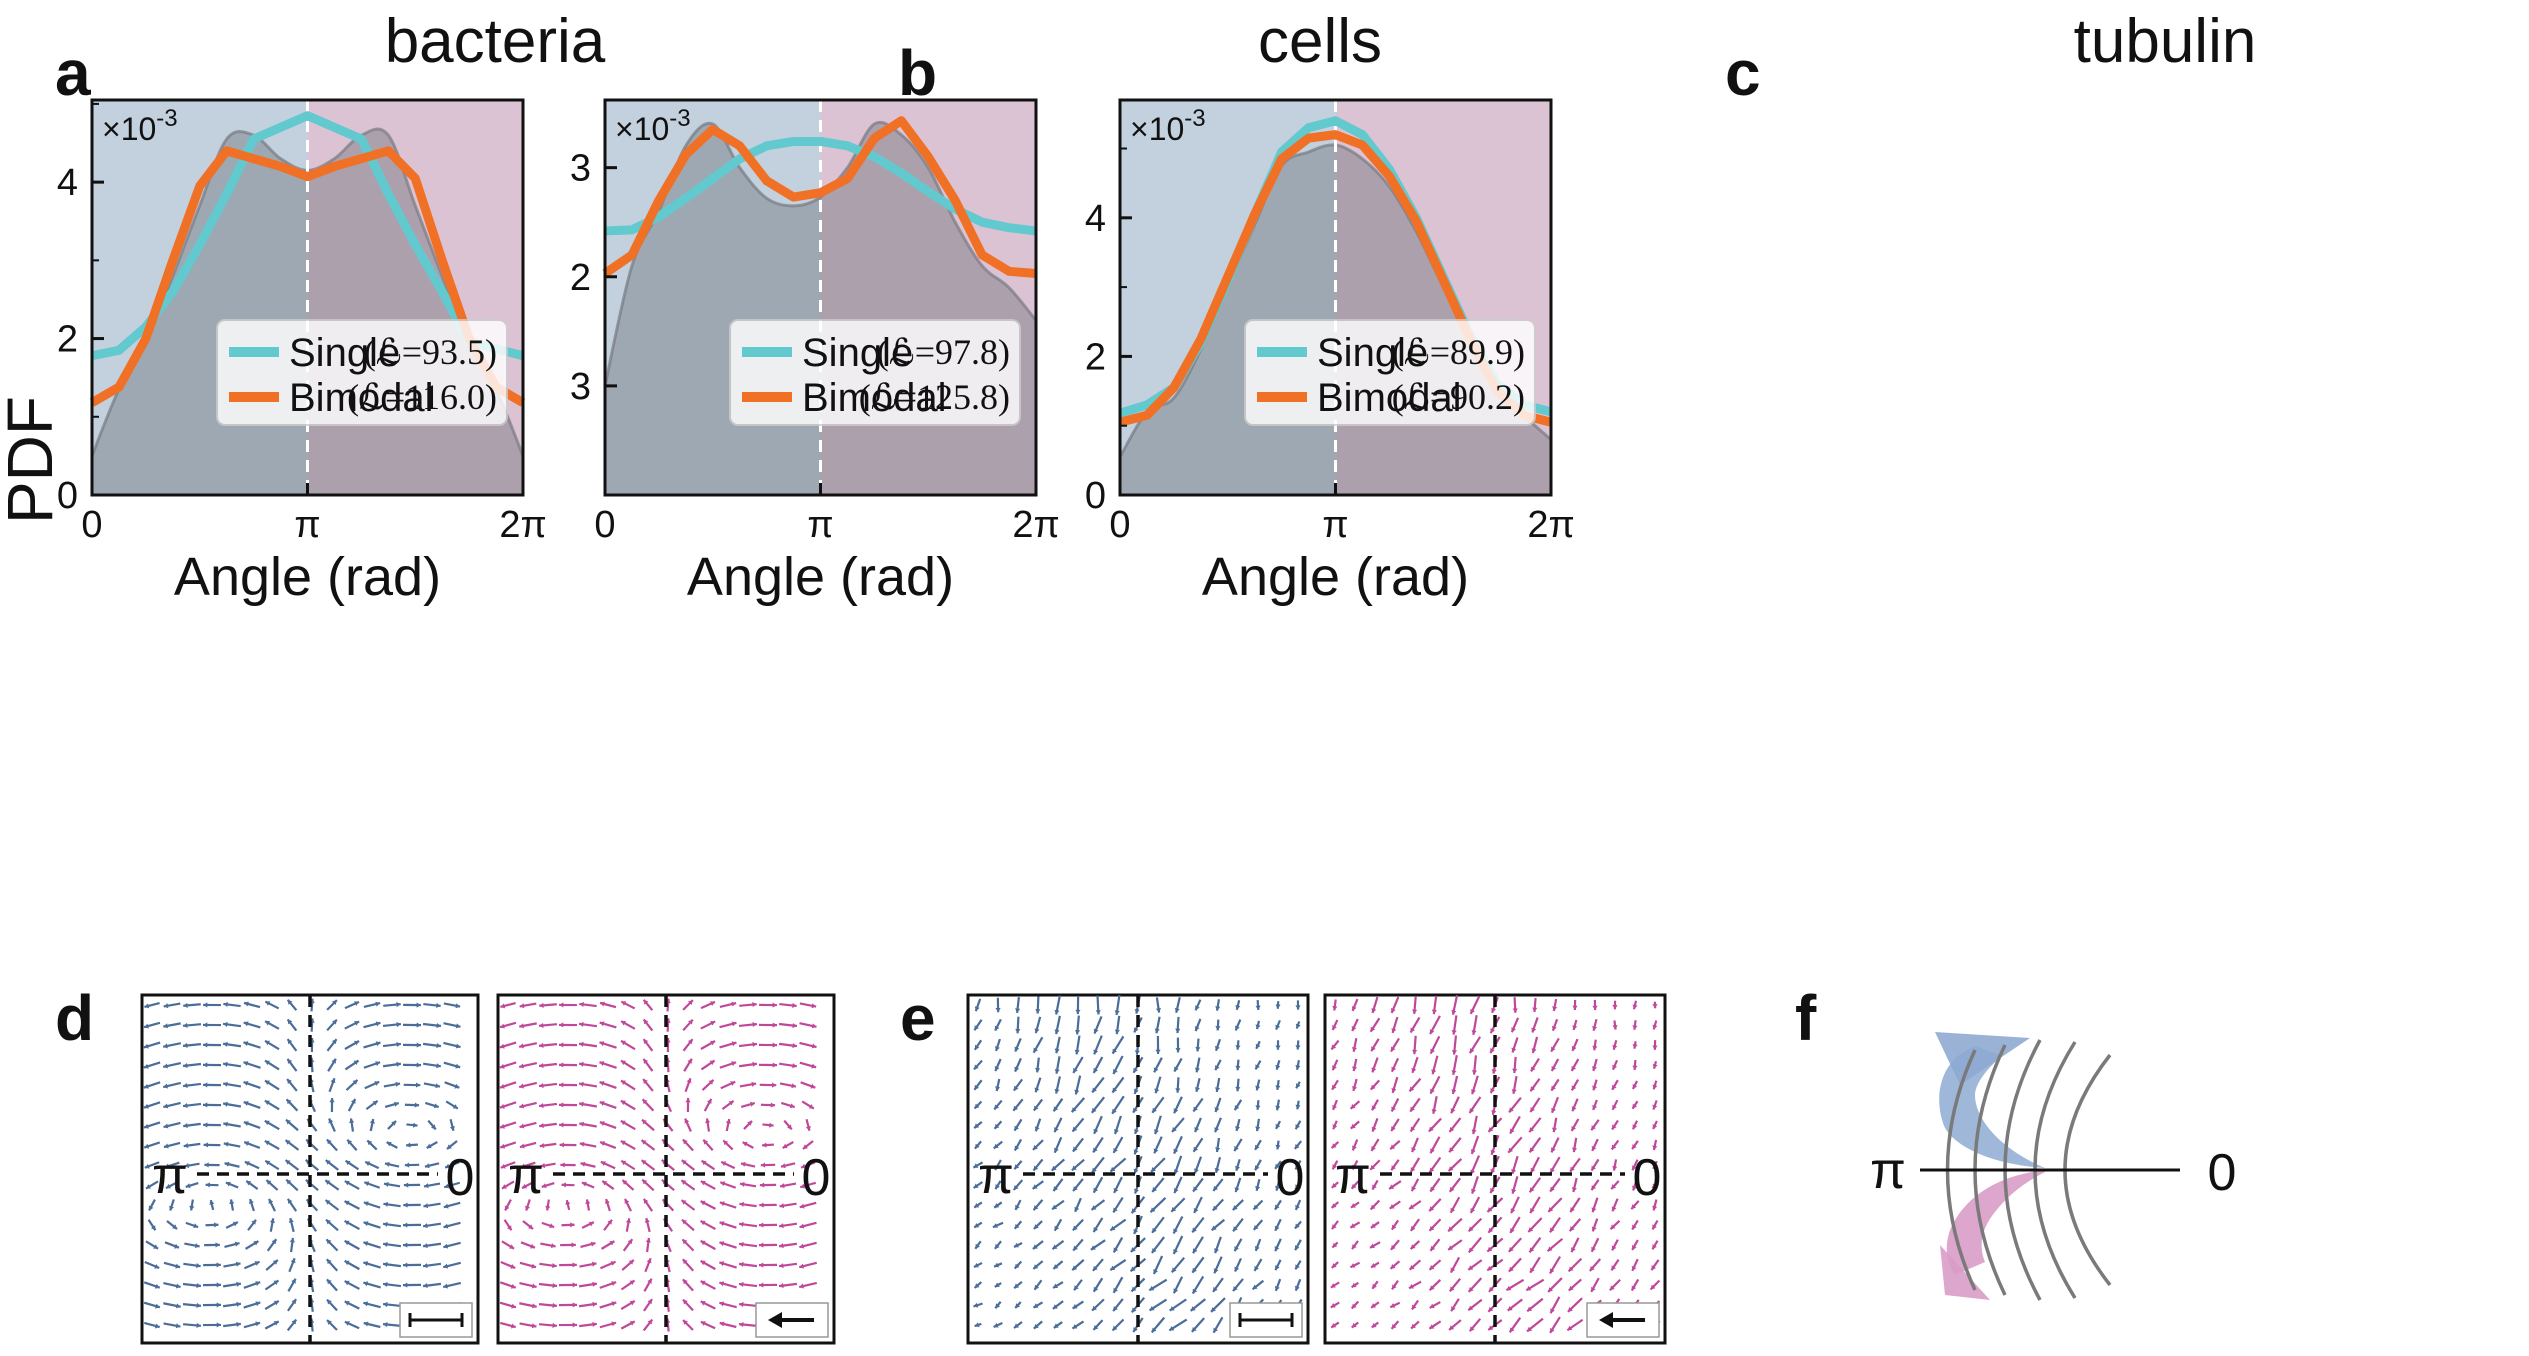 Image resolution: width=2529 pixels, height=1356 pixels. What do you see at coordinates (1458, 397) in the screenshot?
I see `legend-lik-bimodal: (ℒ=90.2)` at bounding box center [1458, 397].